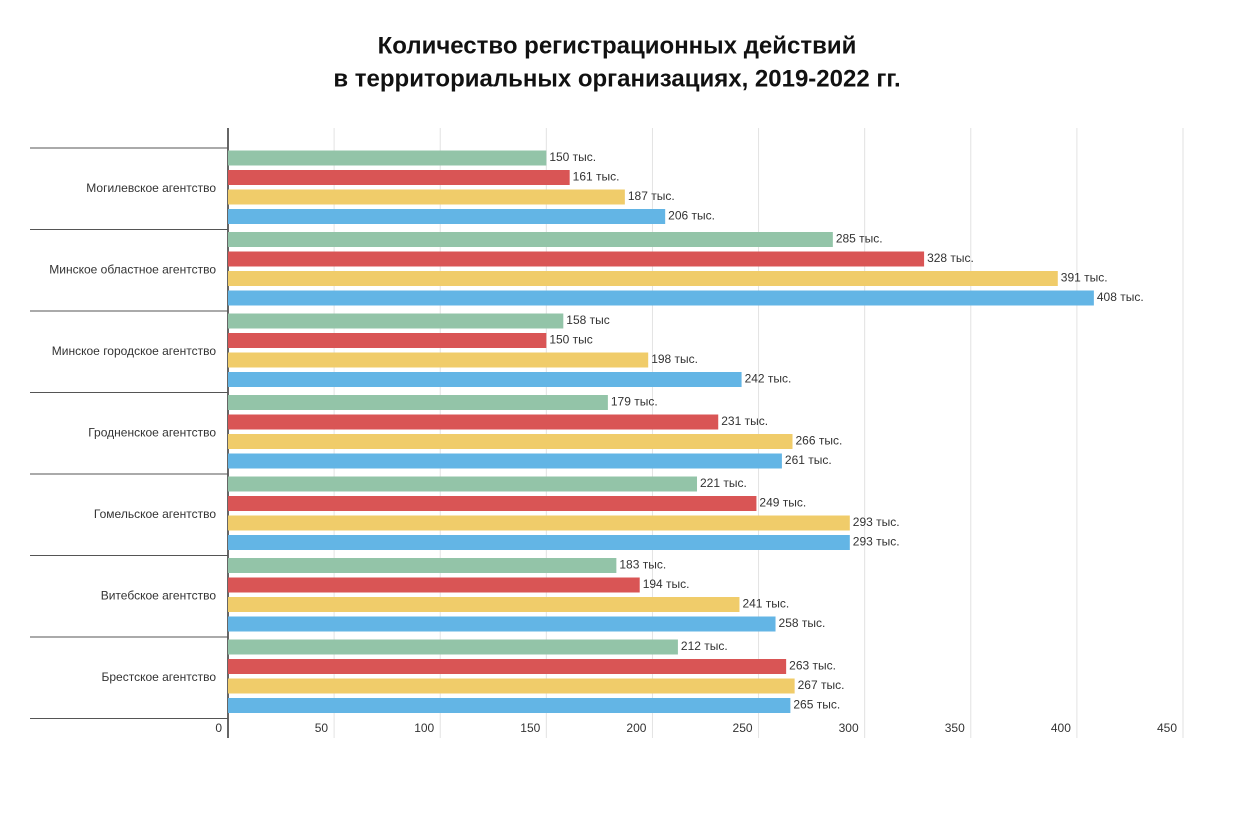  What do you see at coordinates (765, 604) in the screenshot?
I see `data-label: 241 тыс.` at bounding box center [765, 604].